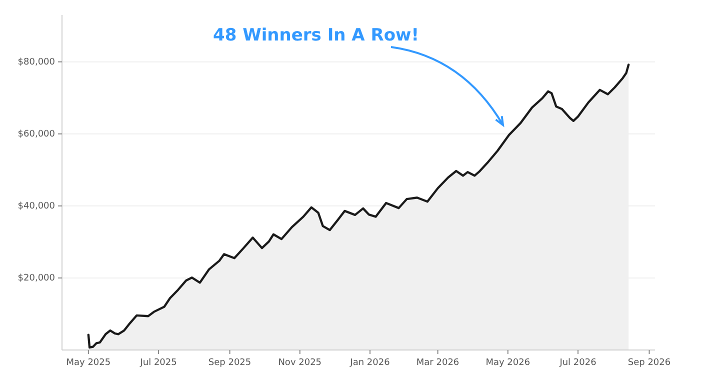 The image size is (710, 375). I want to click on annotation: 48 Winners In A Row!, so click(316, 36).